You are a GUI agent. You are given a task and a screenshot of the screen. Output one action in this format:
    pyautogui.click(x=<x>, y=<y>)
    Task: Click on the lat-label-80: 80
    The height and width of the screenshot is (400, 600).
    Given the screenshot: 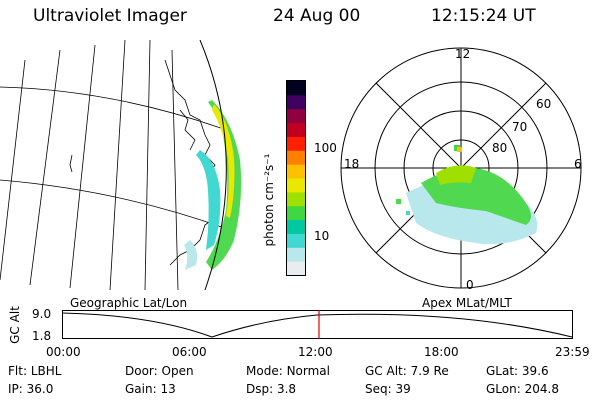 What is the action you would take?
    pyautogui.click(x=500, y=148)
    